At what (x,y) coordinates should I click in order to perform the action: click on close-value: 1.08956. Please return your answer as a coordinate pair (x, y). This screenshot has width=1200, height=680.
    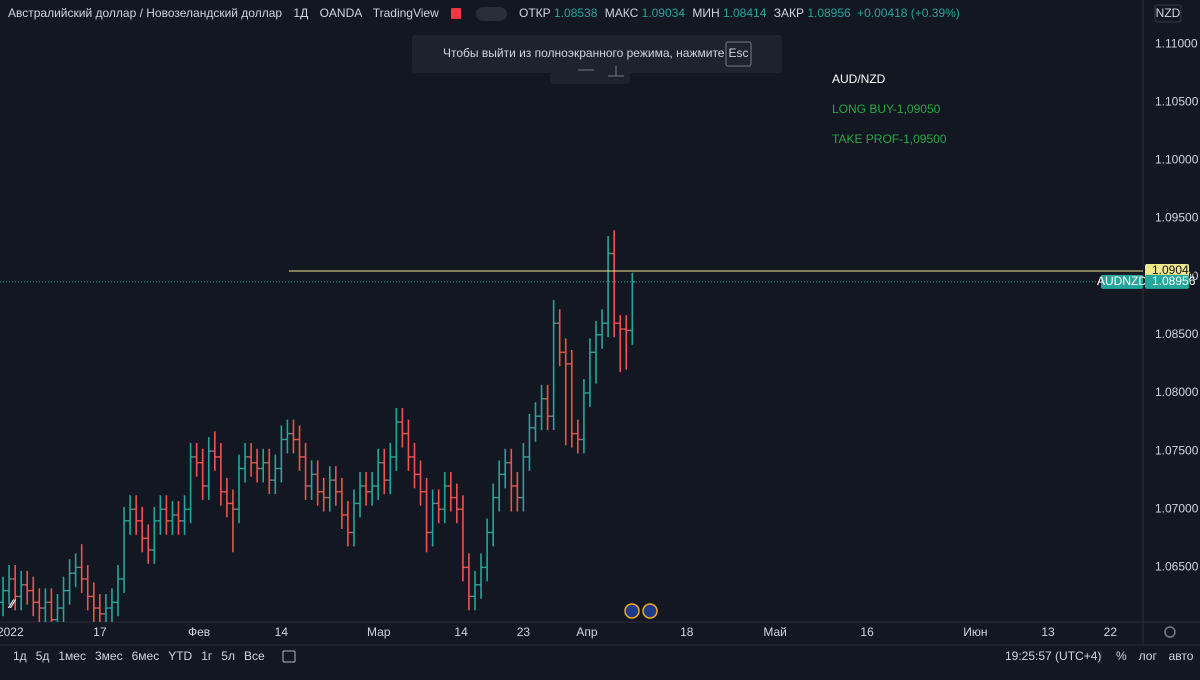
    Looking at the image, I should click on (829, 13).